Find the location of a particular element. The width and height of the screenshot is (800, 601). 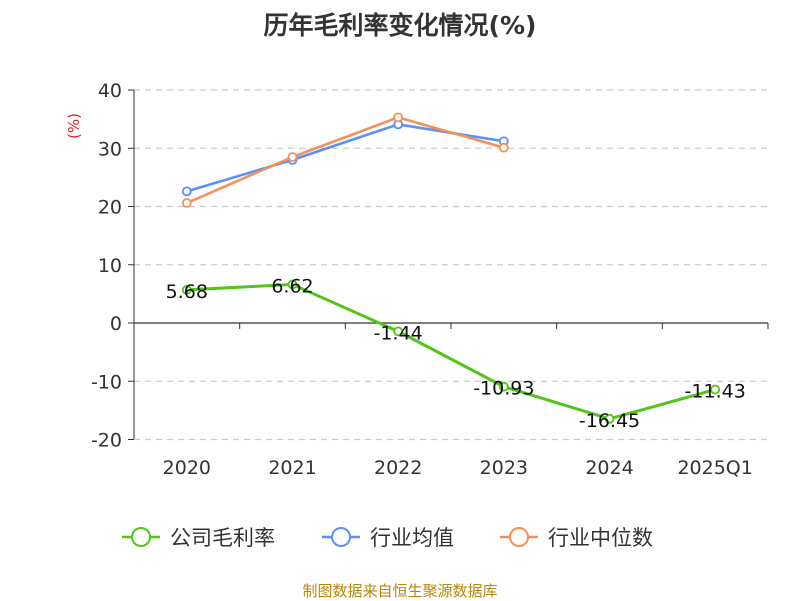

y-tick-label: 20 is located at coordinates (110, 208).